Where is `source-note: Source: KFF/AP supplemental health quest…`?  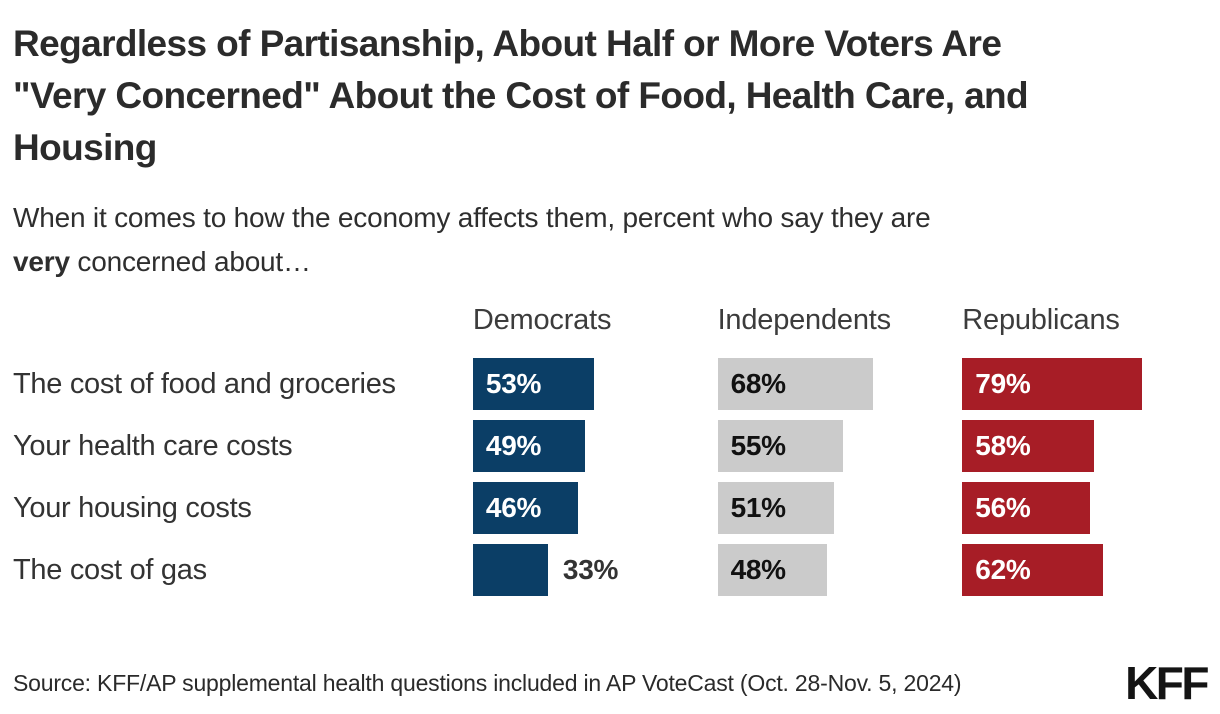 source-note: Source: KFF/AP supplemental health quest… is located at coordinates (487, 682).